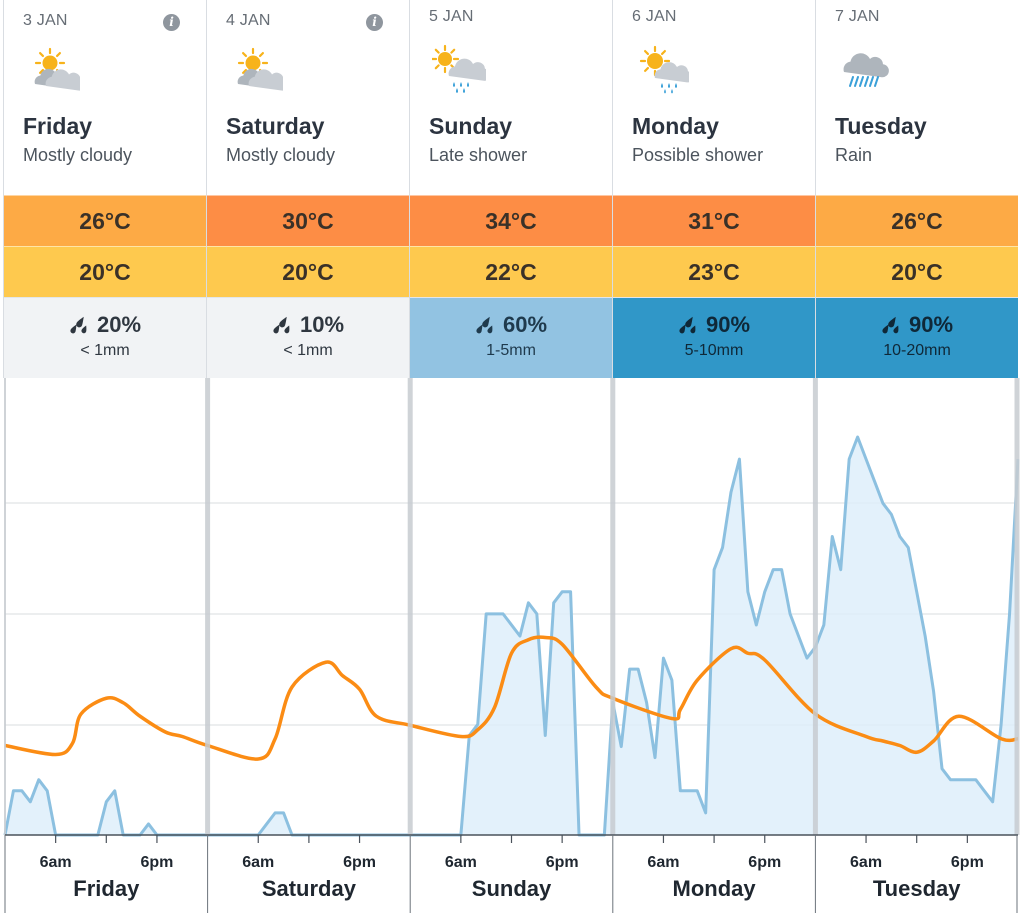  What do you see at coordinates (45, 20) in the screenshot?
I see `day-date: 3 JAN` at bounding box center [45, 20].